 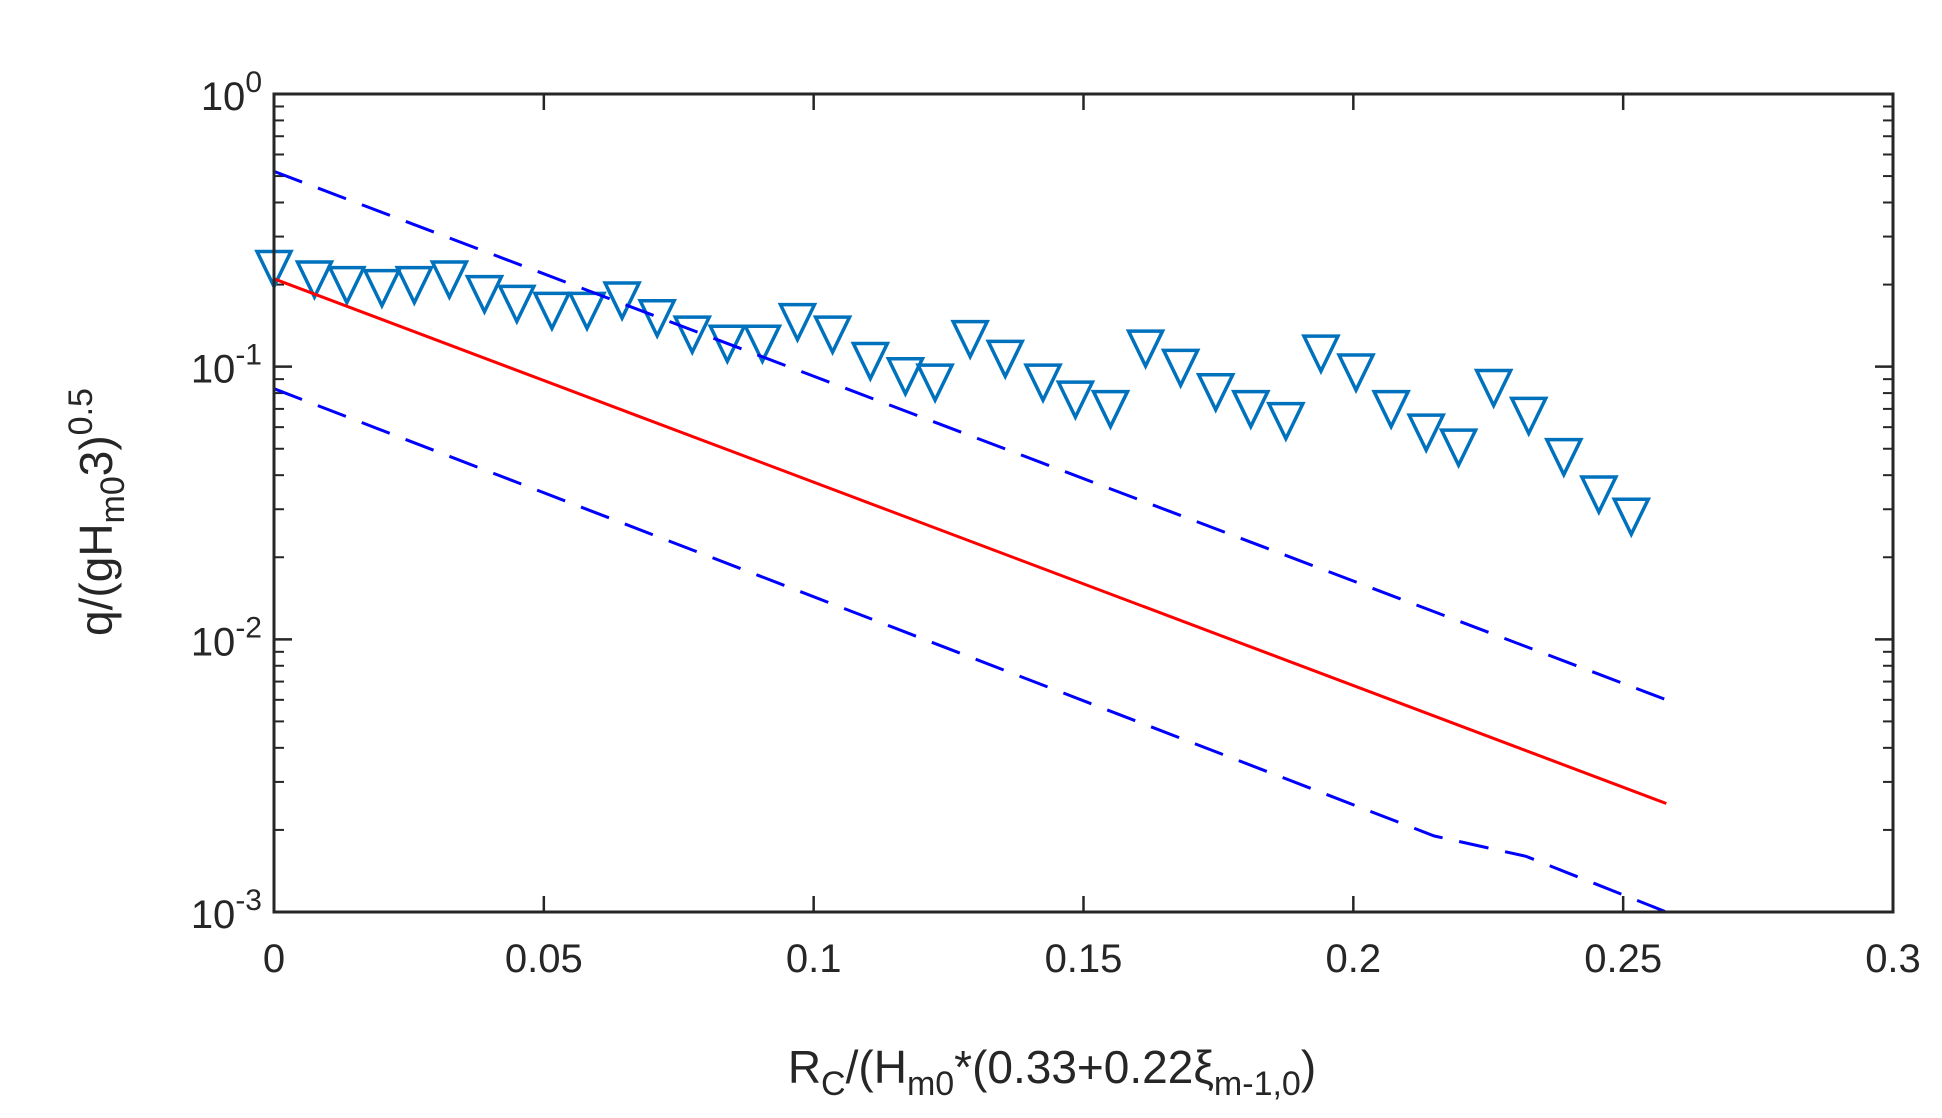 What do you see at coordinates (544, 959) in the screenshot?
I see `x-tick-label: 0.05` at bounding box center [544, 959].